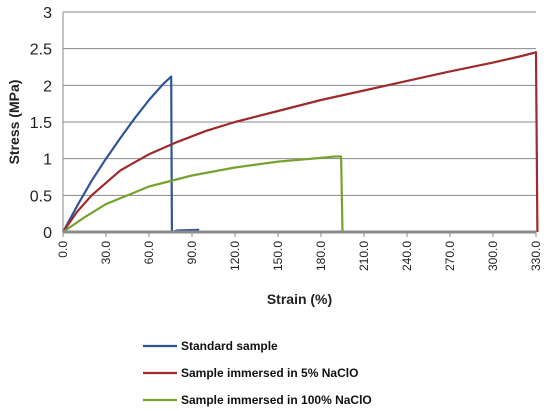 This screenshot has width=550, height=411. Describe the element at coordinates (450, 256) in the screenshot. I see `x-tick-label: 270.0` at that location.